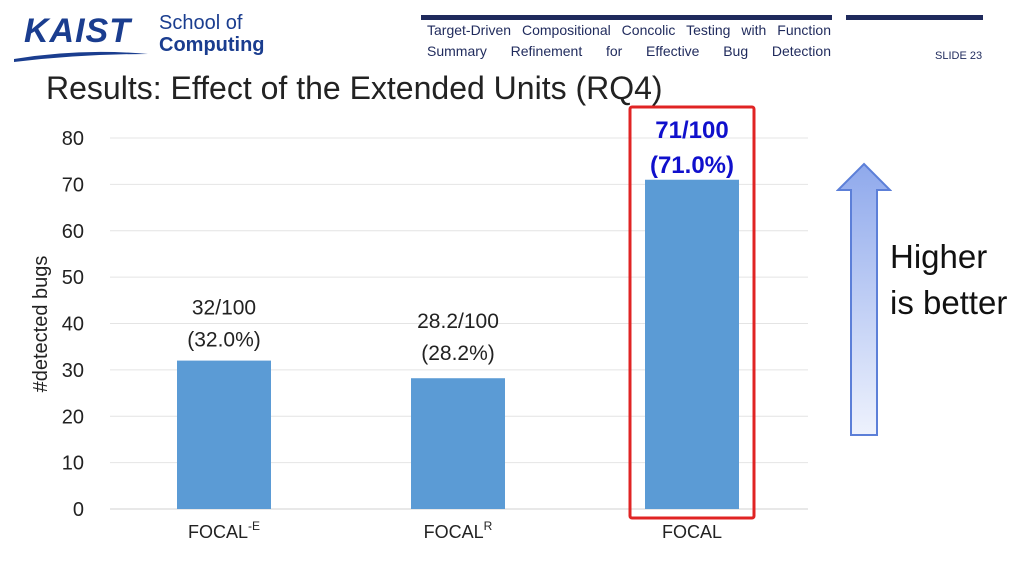  I want to click on data-label: (32.0%), so click(224, 340).